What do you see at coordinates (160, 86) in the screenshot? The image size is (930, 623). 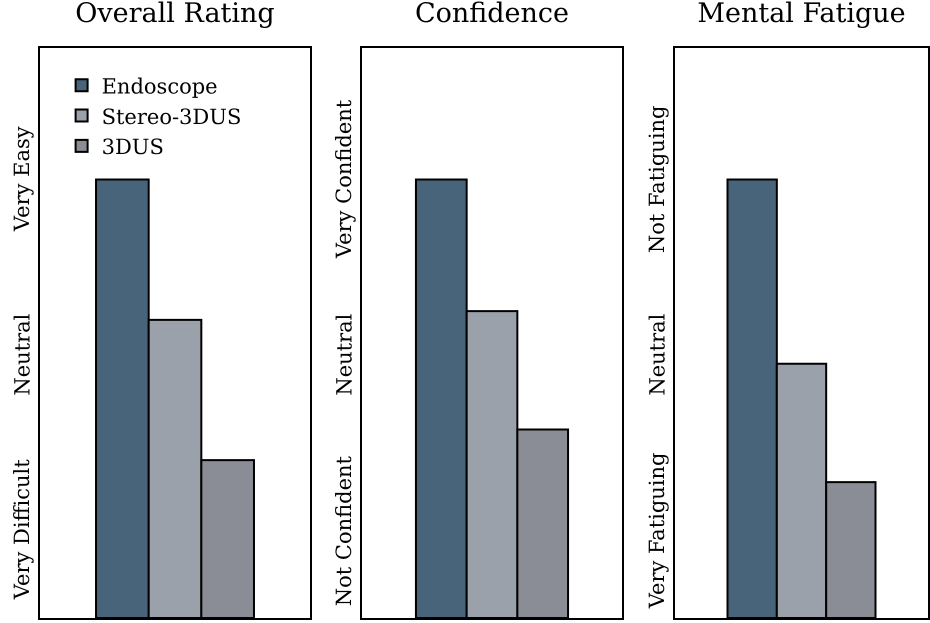 I see `legend-label: Endoscope` at bounding box center [160, 86].